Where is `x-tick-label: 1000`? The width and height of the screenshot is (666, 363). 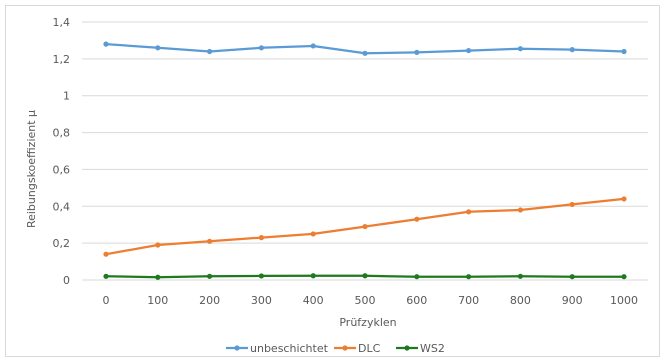
x-tick-label: 1000 is located at coordinates (624, 300).